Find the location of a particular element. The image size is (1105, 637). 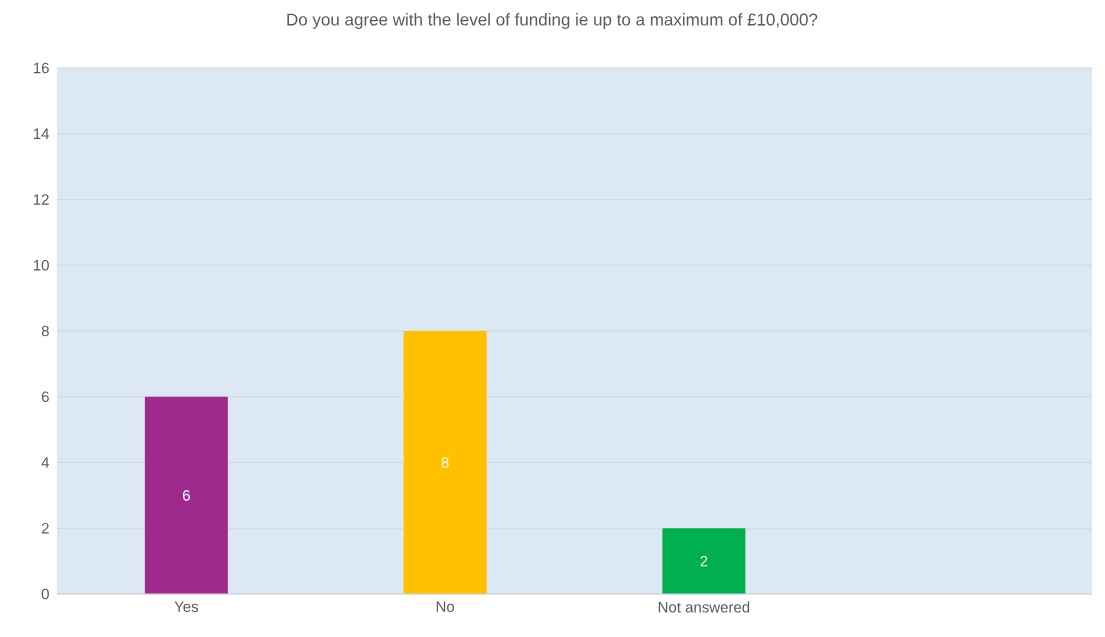

y-tick-label: 12 is located at coordinates (41, 199).